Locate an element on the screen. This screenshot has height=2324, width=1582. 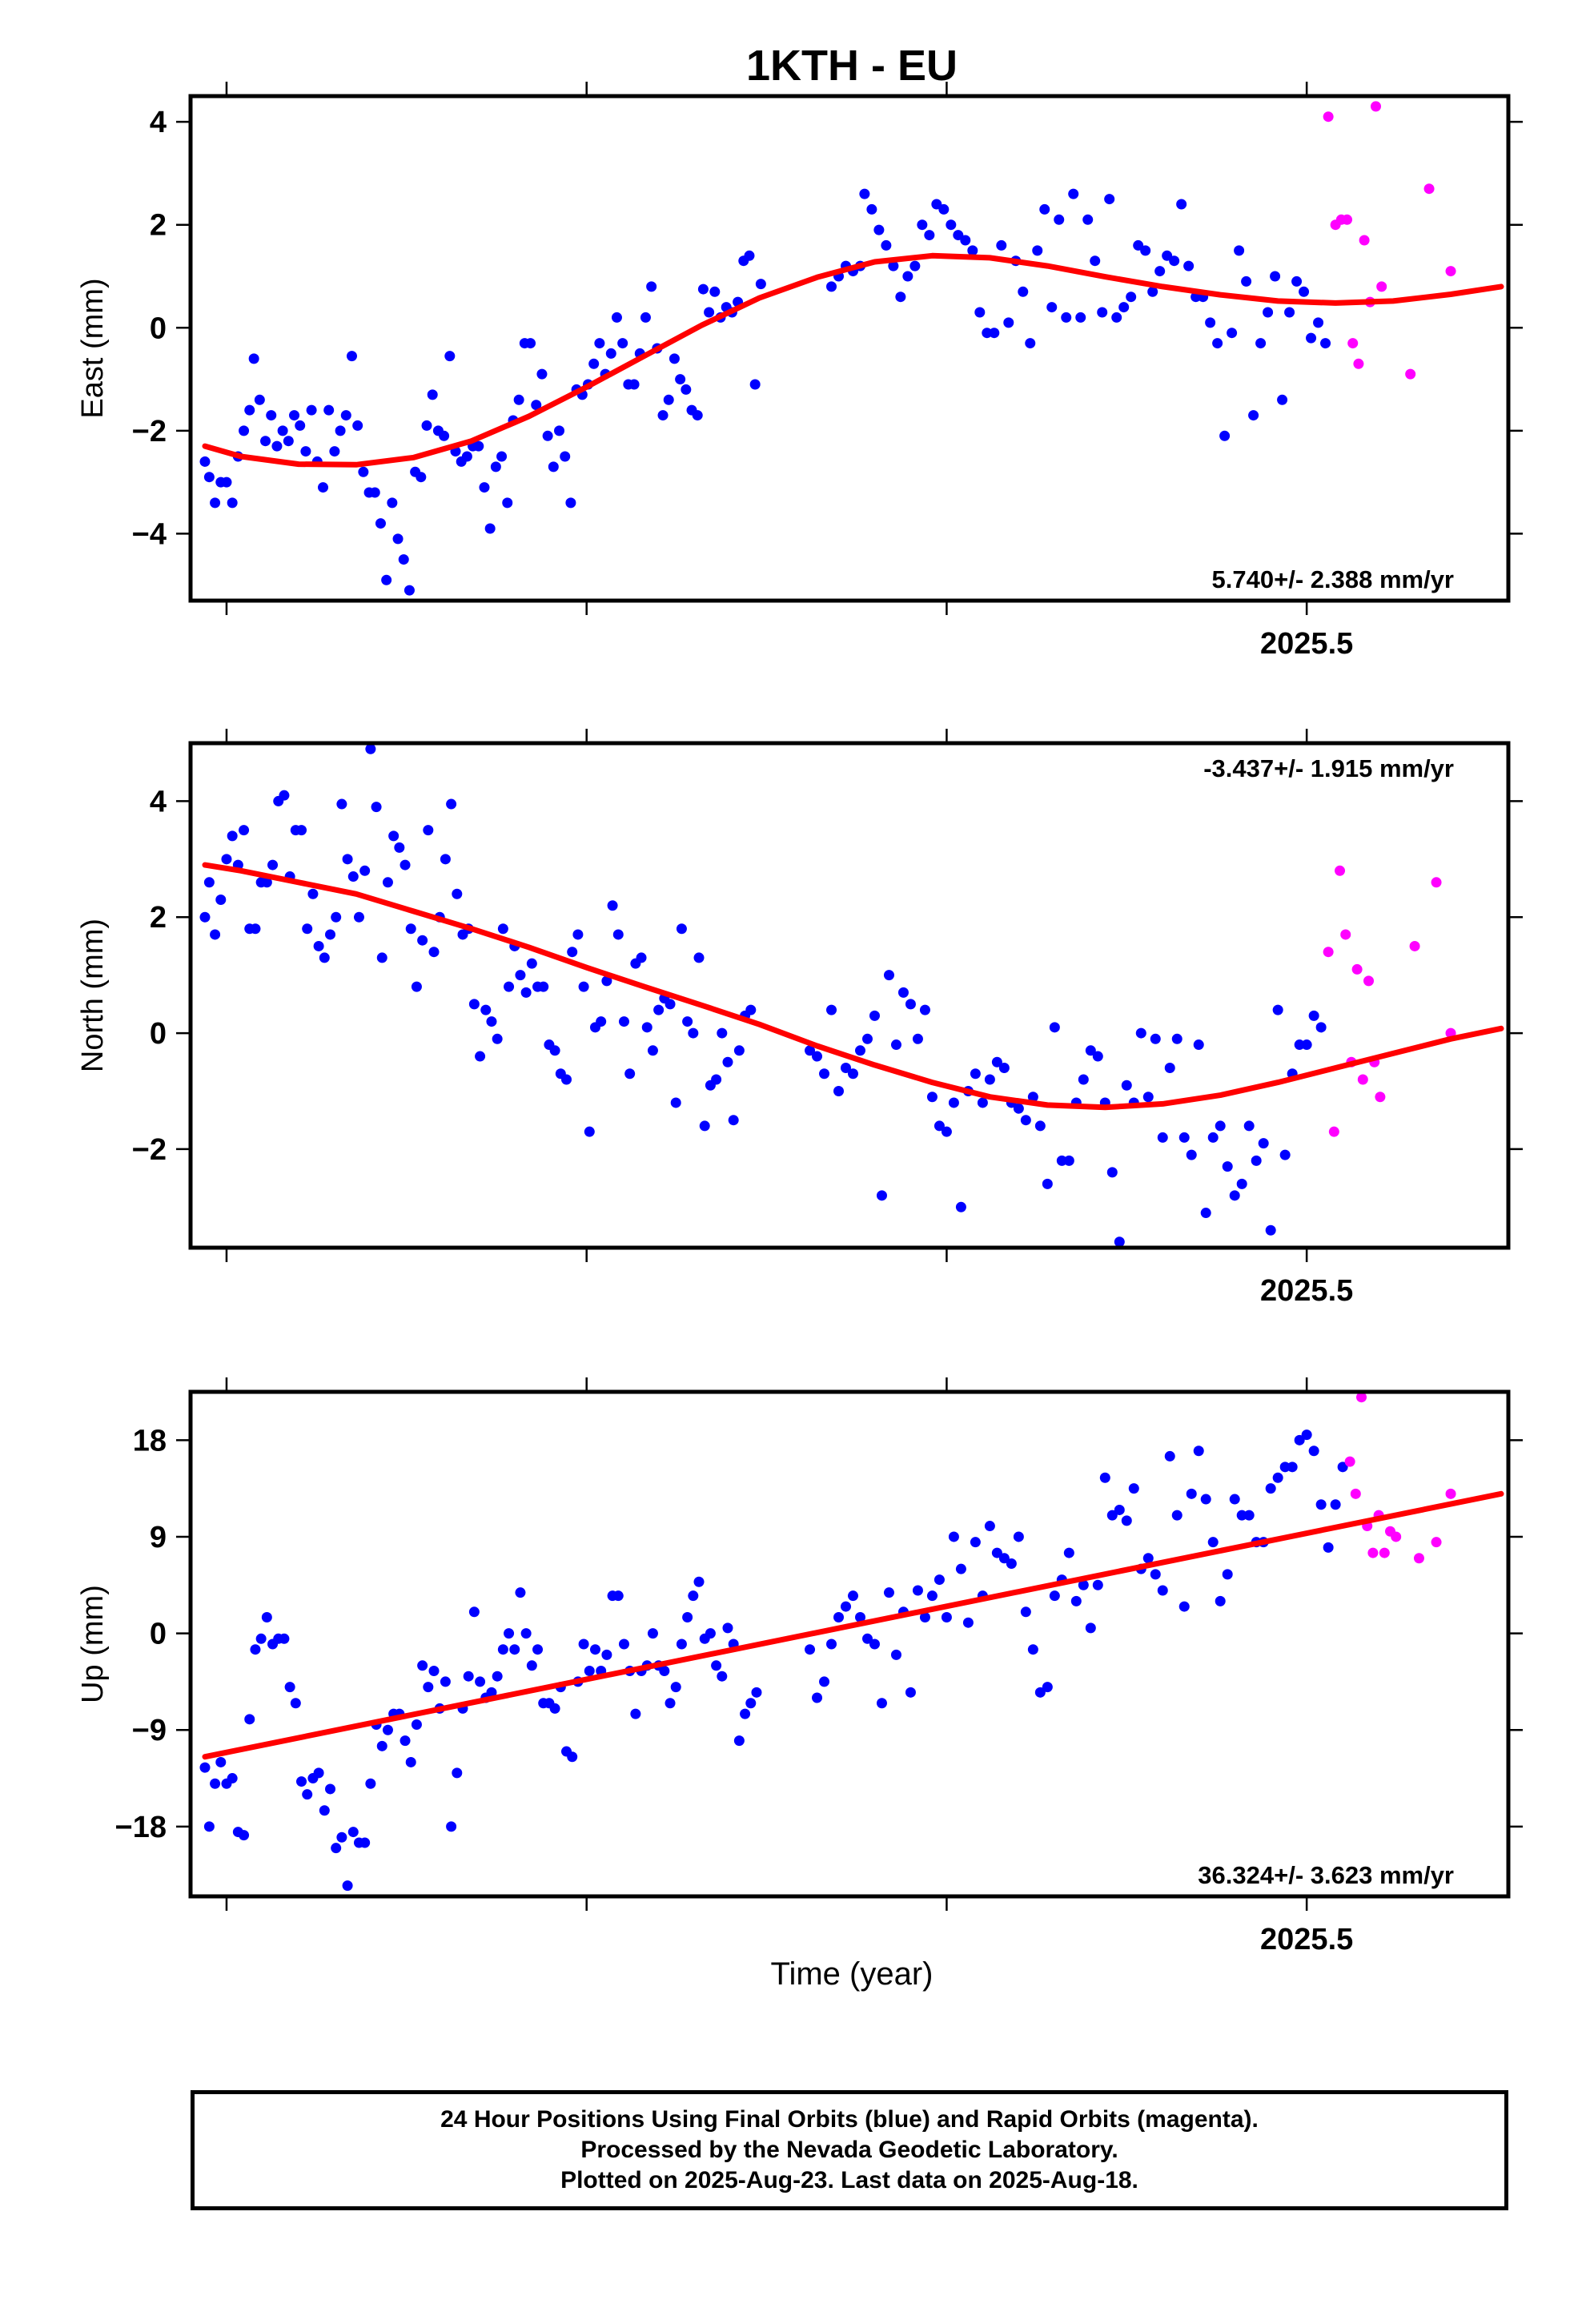
ytick-label-east: 4 is located at coordinates (158, 123).